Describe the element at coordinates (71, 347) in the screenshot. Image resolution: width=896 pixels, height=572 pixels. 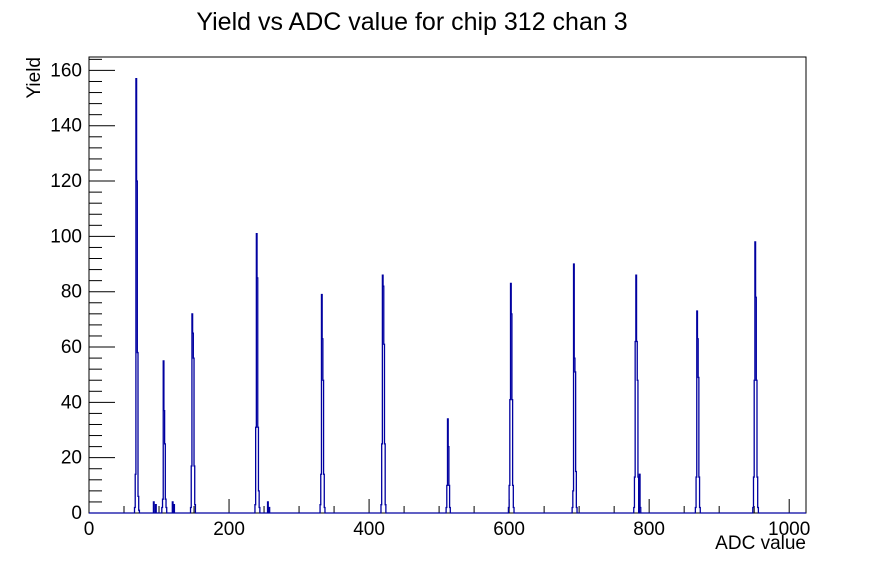
I see `y-tick-label: 60` at that location.